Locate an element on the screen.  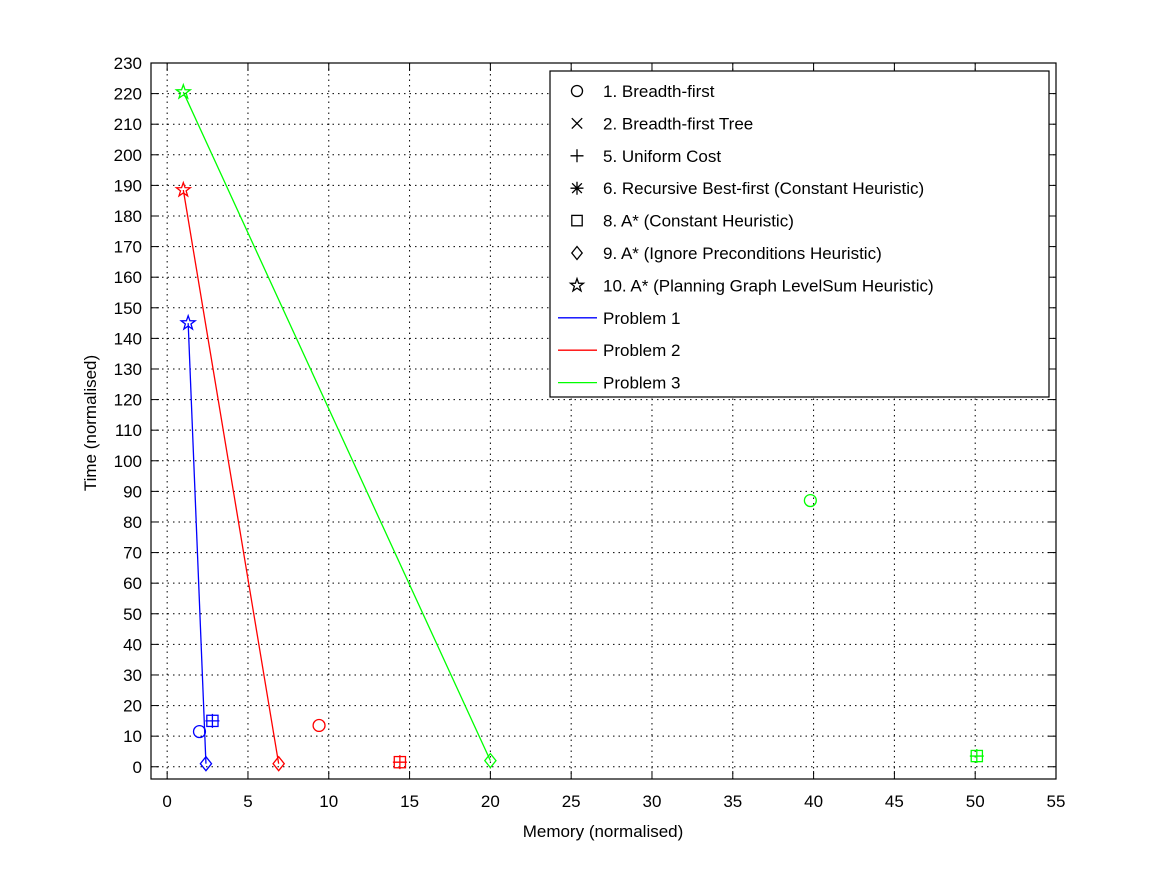
y-tick-label: 40 is located at coordinates (132, 644).